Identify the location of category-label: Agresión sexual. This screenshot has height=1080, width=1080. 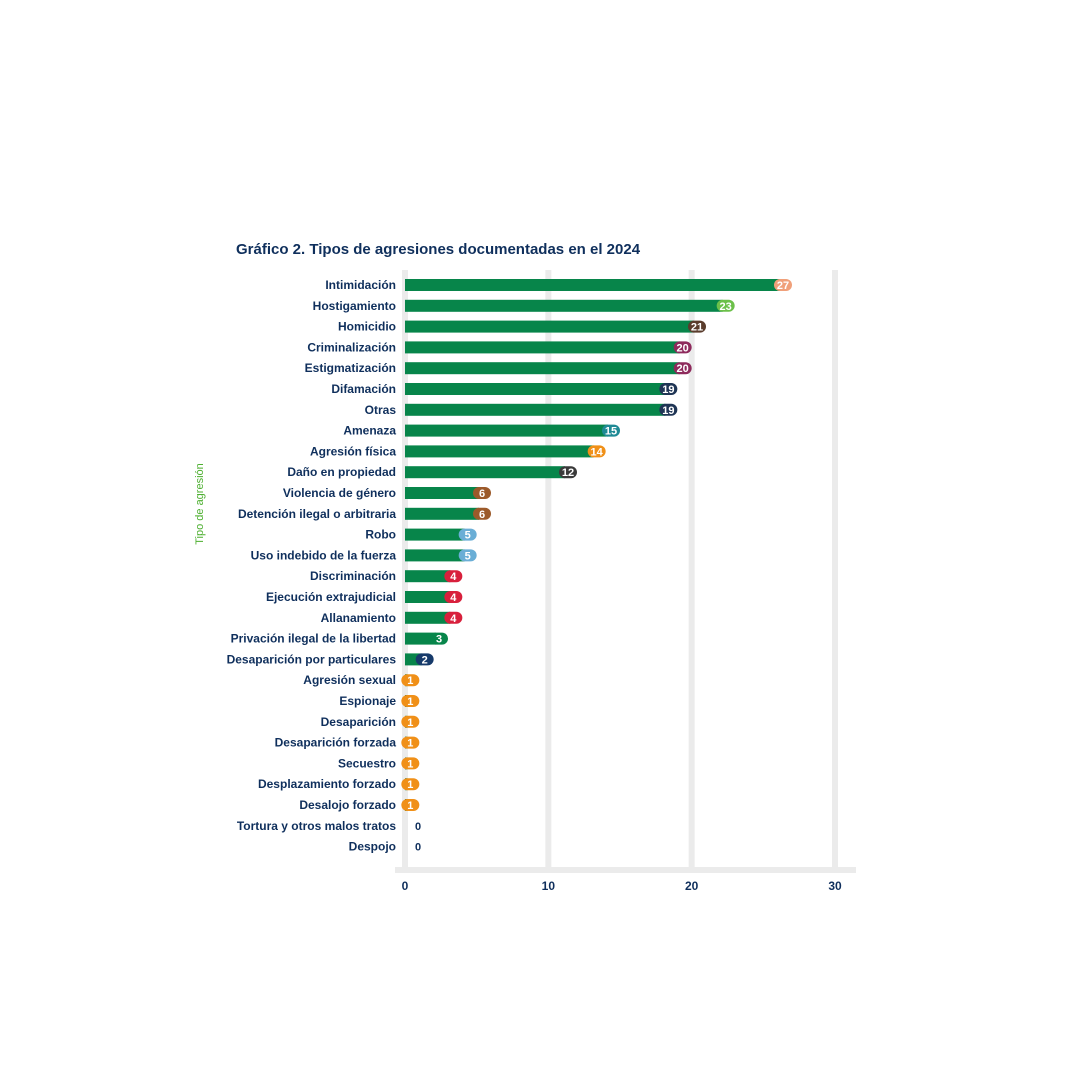
(349, 680).